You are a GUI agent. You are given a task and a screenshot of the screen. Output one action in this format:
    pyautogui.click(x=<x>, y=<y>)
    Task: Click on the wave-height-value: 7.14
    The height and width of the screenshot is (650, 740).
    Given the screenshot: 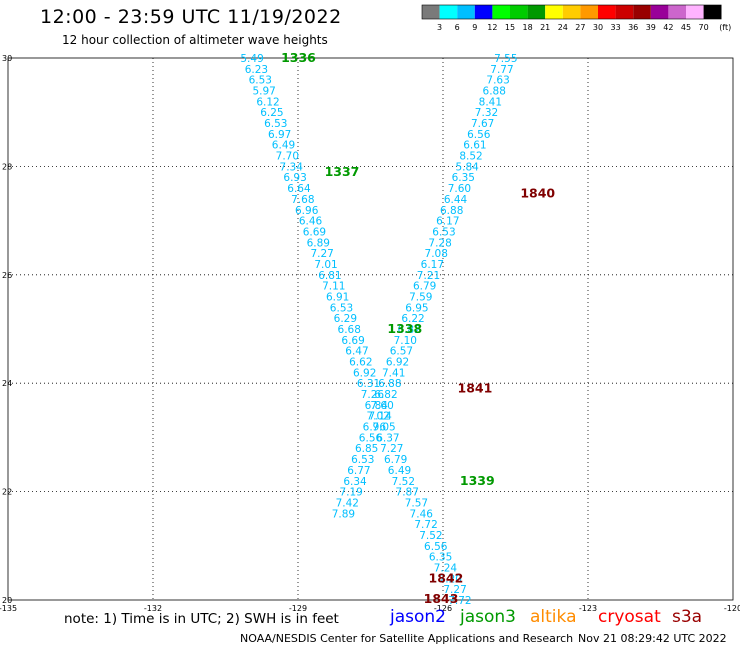 What is the action you would take?
    pyautogui.click(x=380, y=417)
    